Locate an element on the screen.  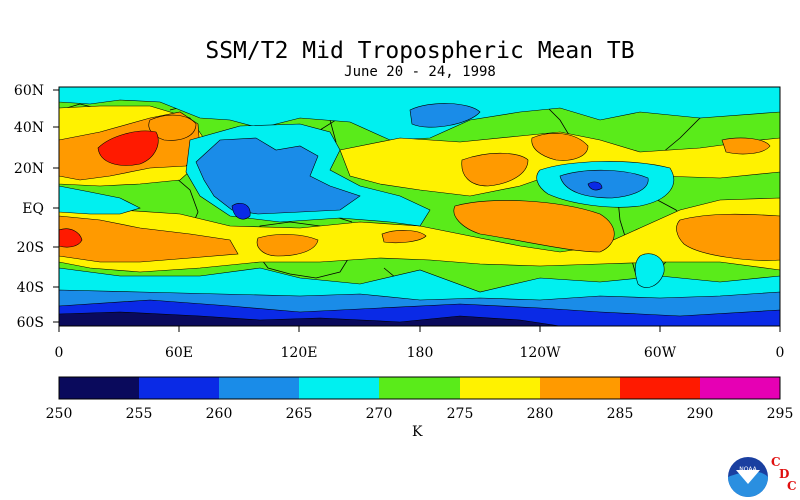
lon-label-0: 0 is located at coordinates (59, 353).